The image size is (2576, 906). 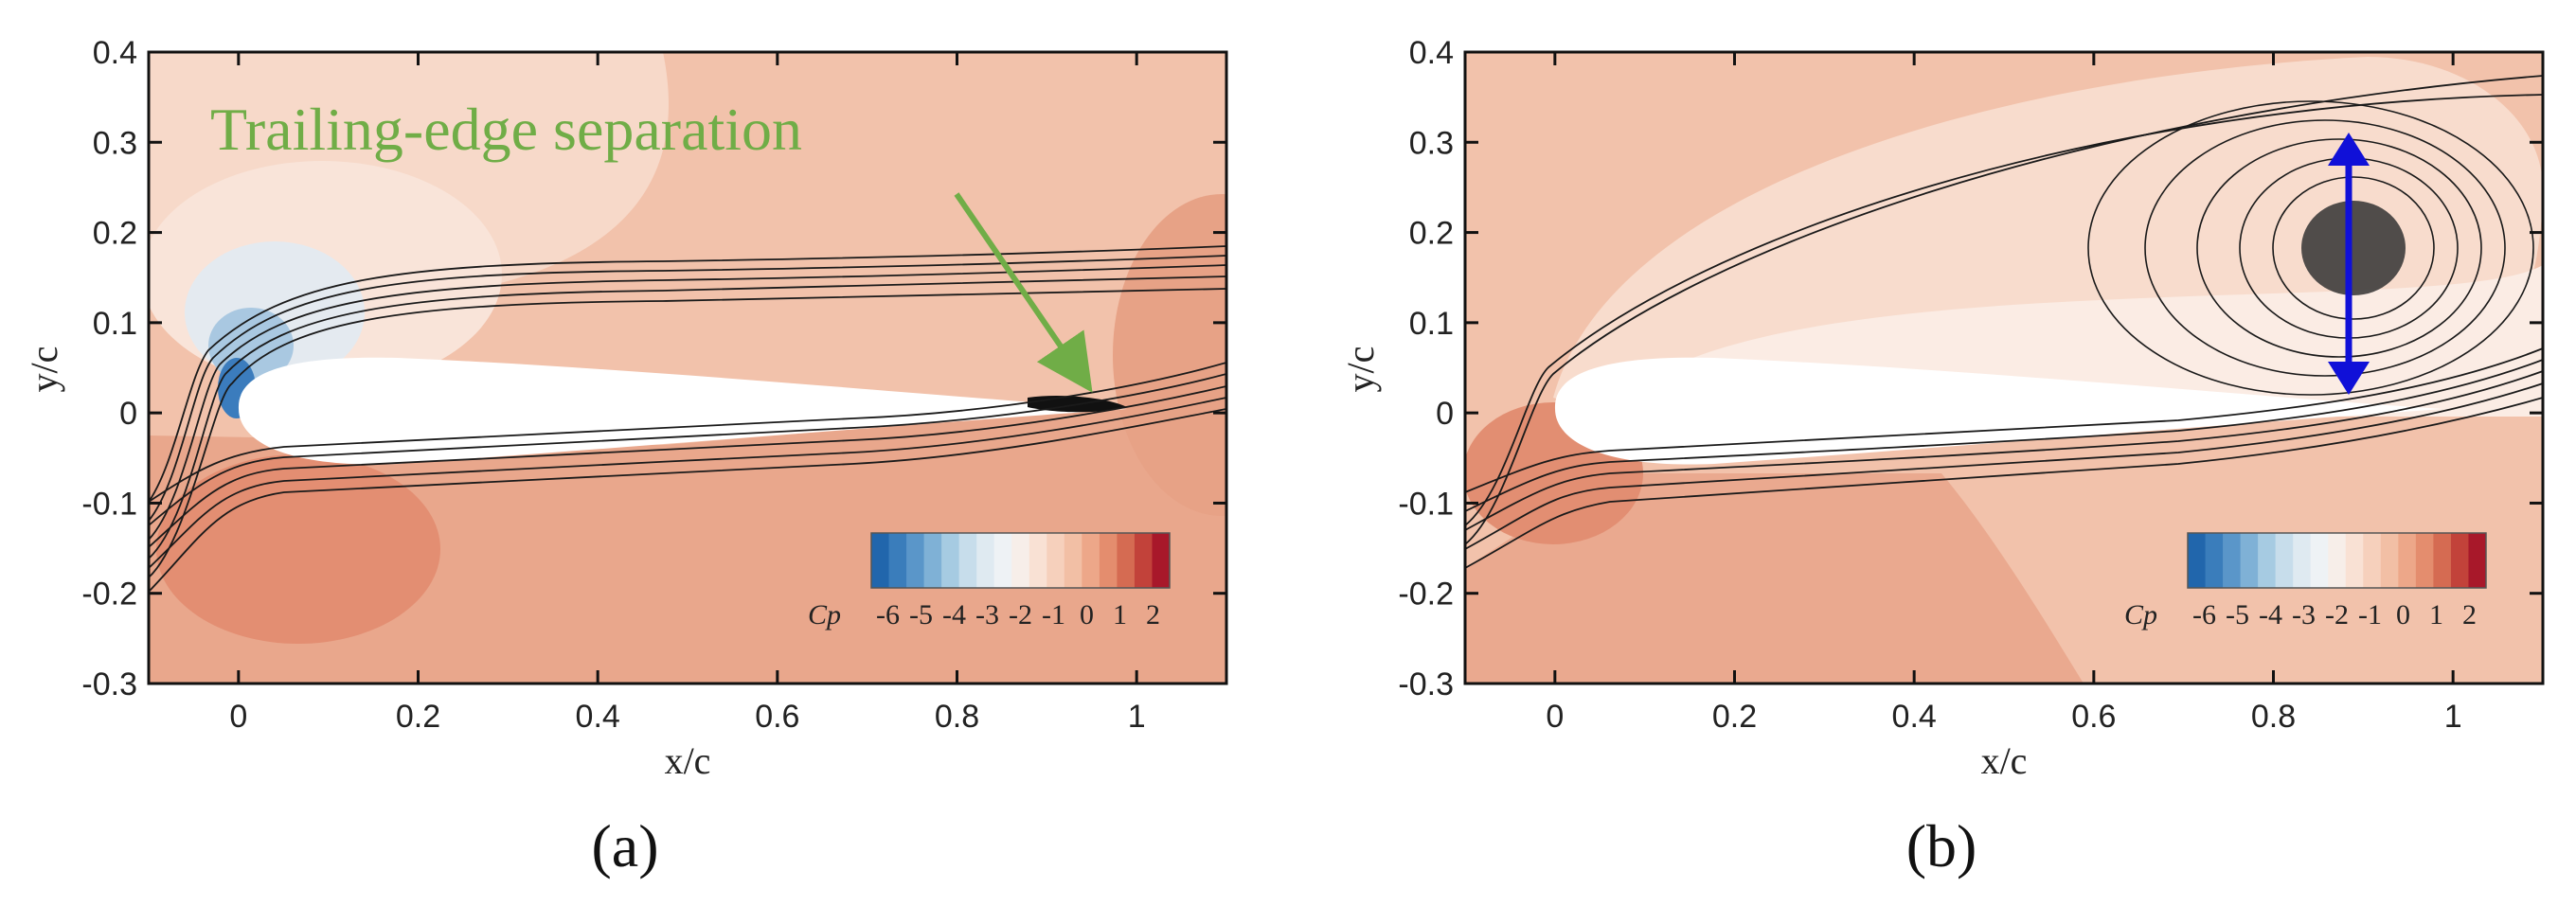 What do you see at coordinates (1053, 615) in the screenshot?
I see `panel-a-colorbar-tick-label: -1` at bounding box center [1053, 615].